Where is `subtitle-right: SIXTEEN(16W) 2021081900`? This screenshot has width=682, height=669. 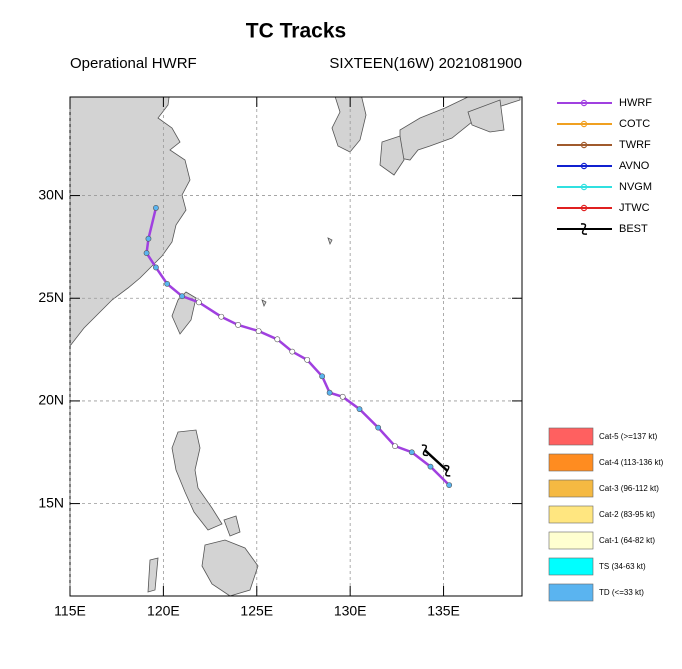
subtitle-right: SIXTEEN(16W) 2021081900 is located at coordinates (425, 63).